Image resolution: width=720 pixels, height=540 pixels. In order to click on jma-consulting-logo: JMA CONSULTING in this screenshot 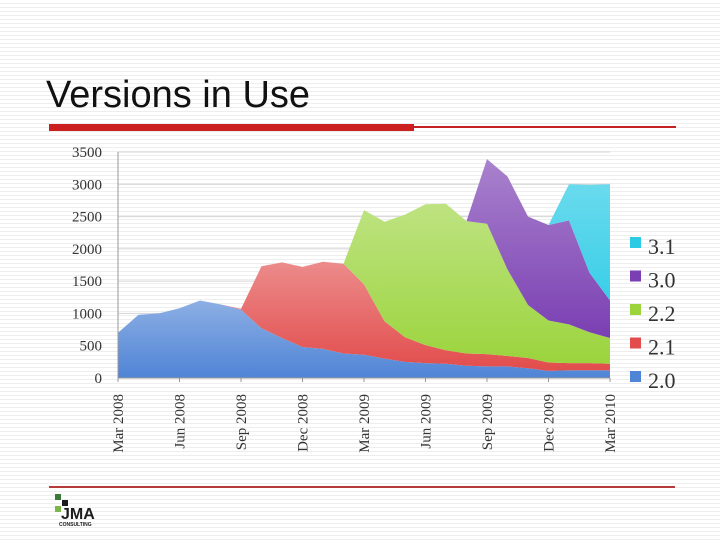, I will do `click(75, 511)`.